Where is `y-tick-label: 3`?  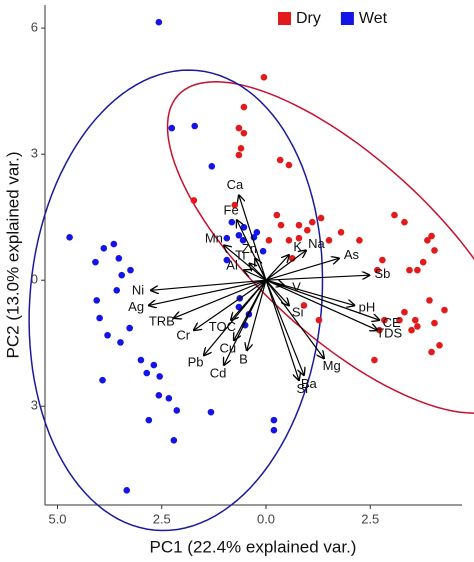
y-tick-label: 3 is located at coordinates (34, 405).